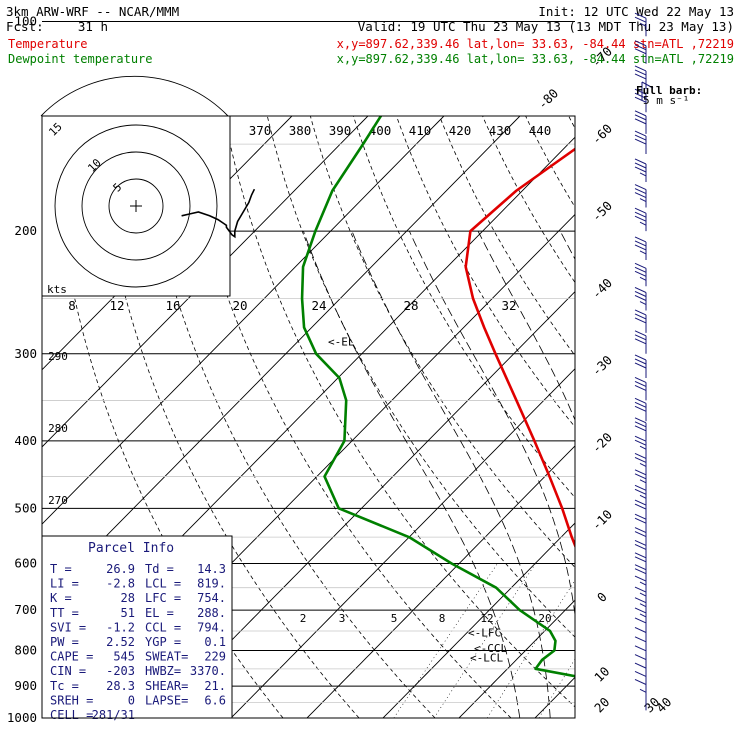 The width and height of the screenshot is (740, 740). Describe the element at coordinates (120, 686) in the screenshot. I see `parcel-value: 28.3` at that location.